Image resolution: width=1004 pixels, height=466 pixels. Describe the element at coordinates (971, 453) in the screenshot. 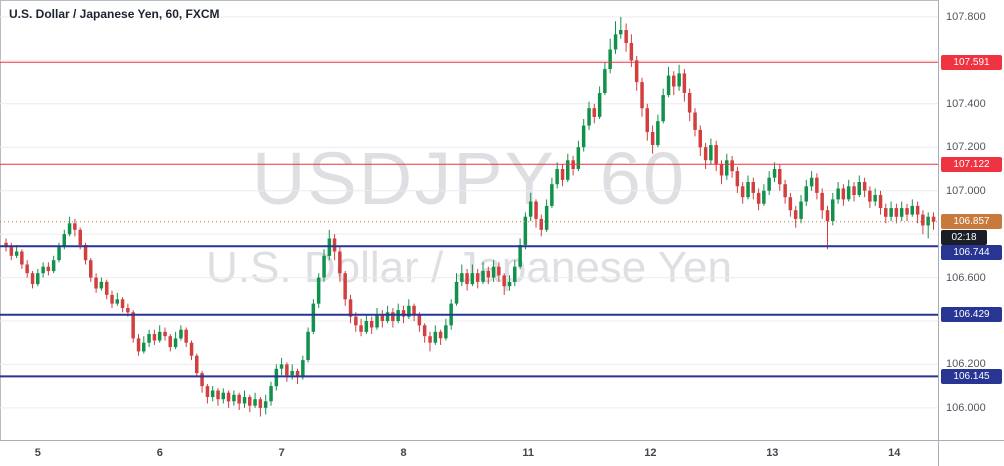

I see `axis-corner` at that location.